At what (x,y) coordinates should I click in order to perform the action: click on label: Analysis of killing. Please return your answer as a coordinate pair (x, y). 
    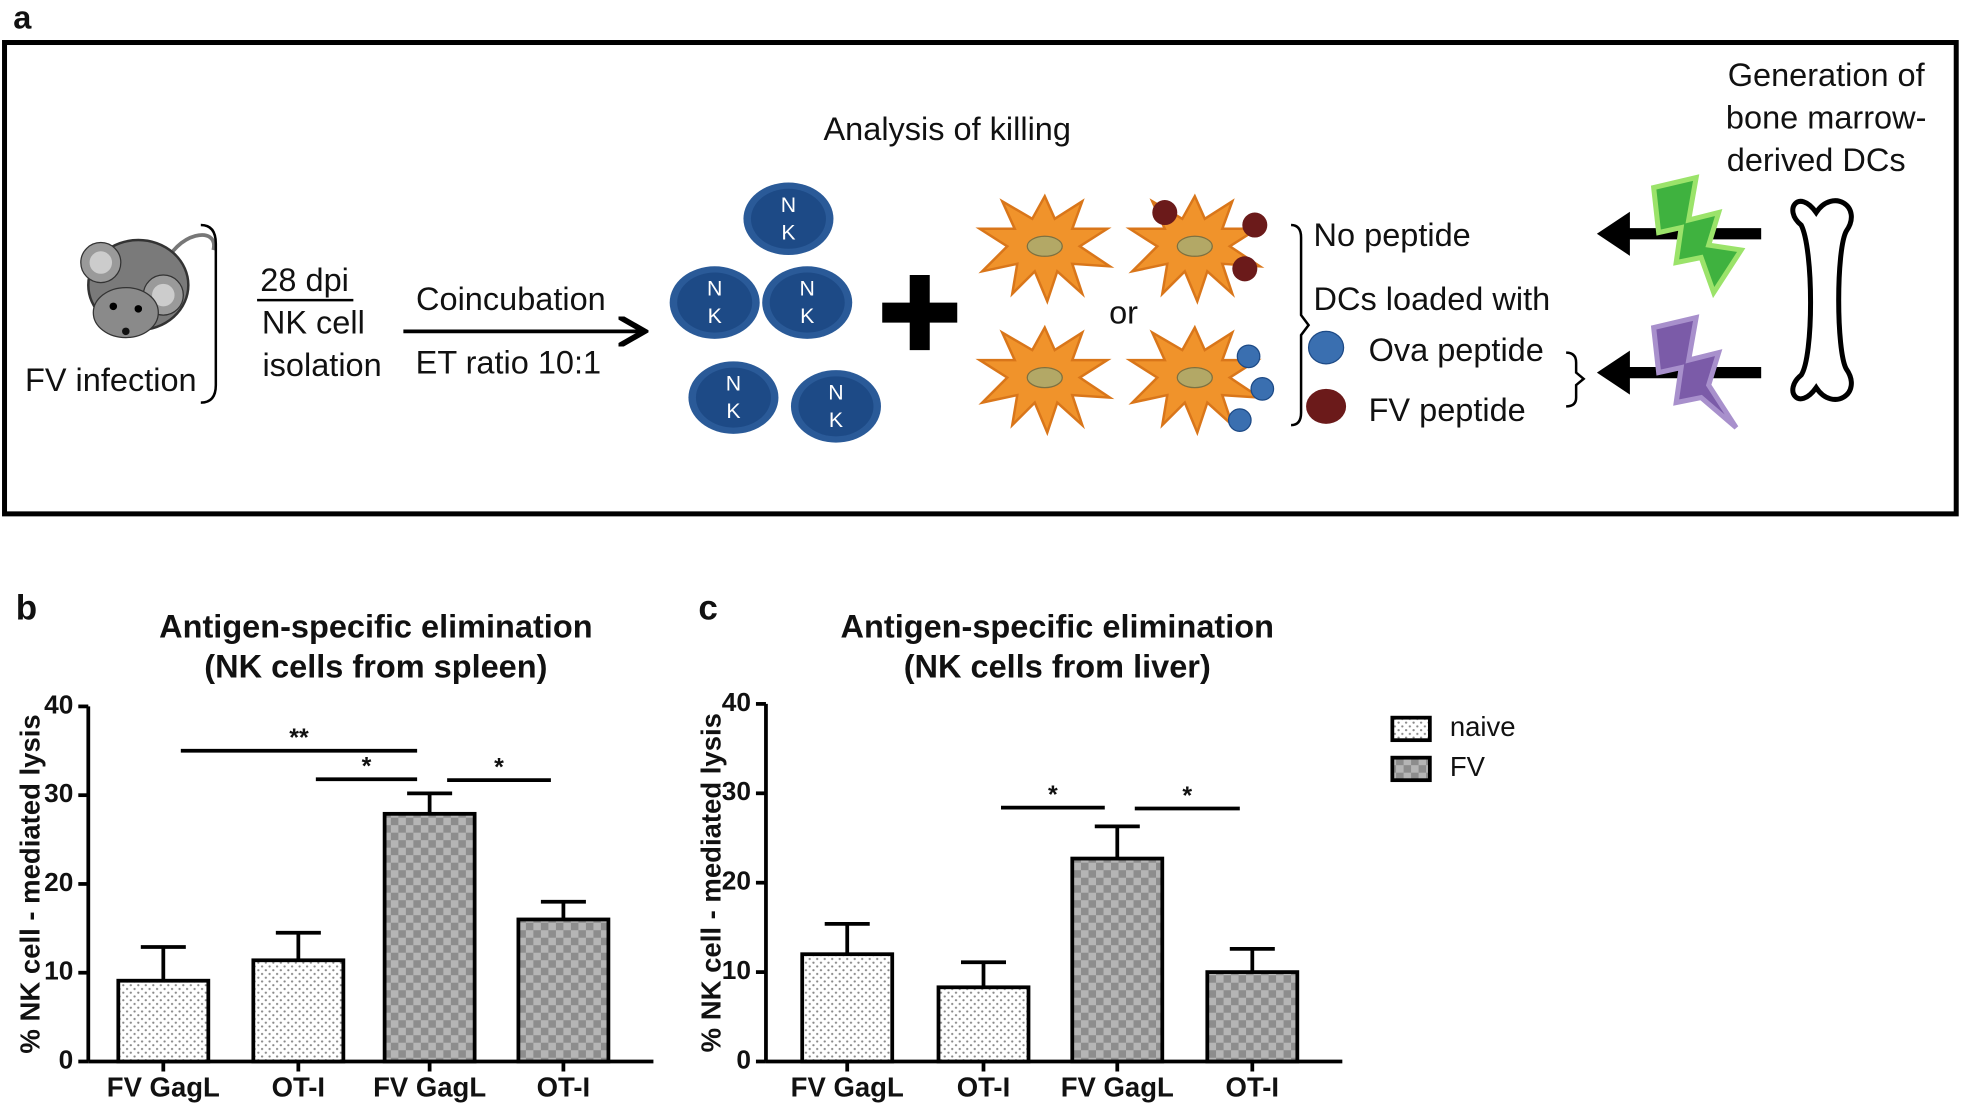
    Looking at the image, I should click on (947, 129).